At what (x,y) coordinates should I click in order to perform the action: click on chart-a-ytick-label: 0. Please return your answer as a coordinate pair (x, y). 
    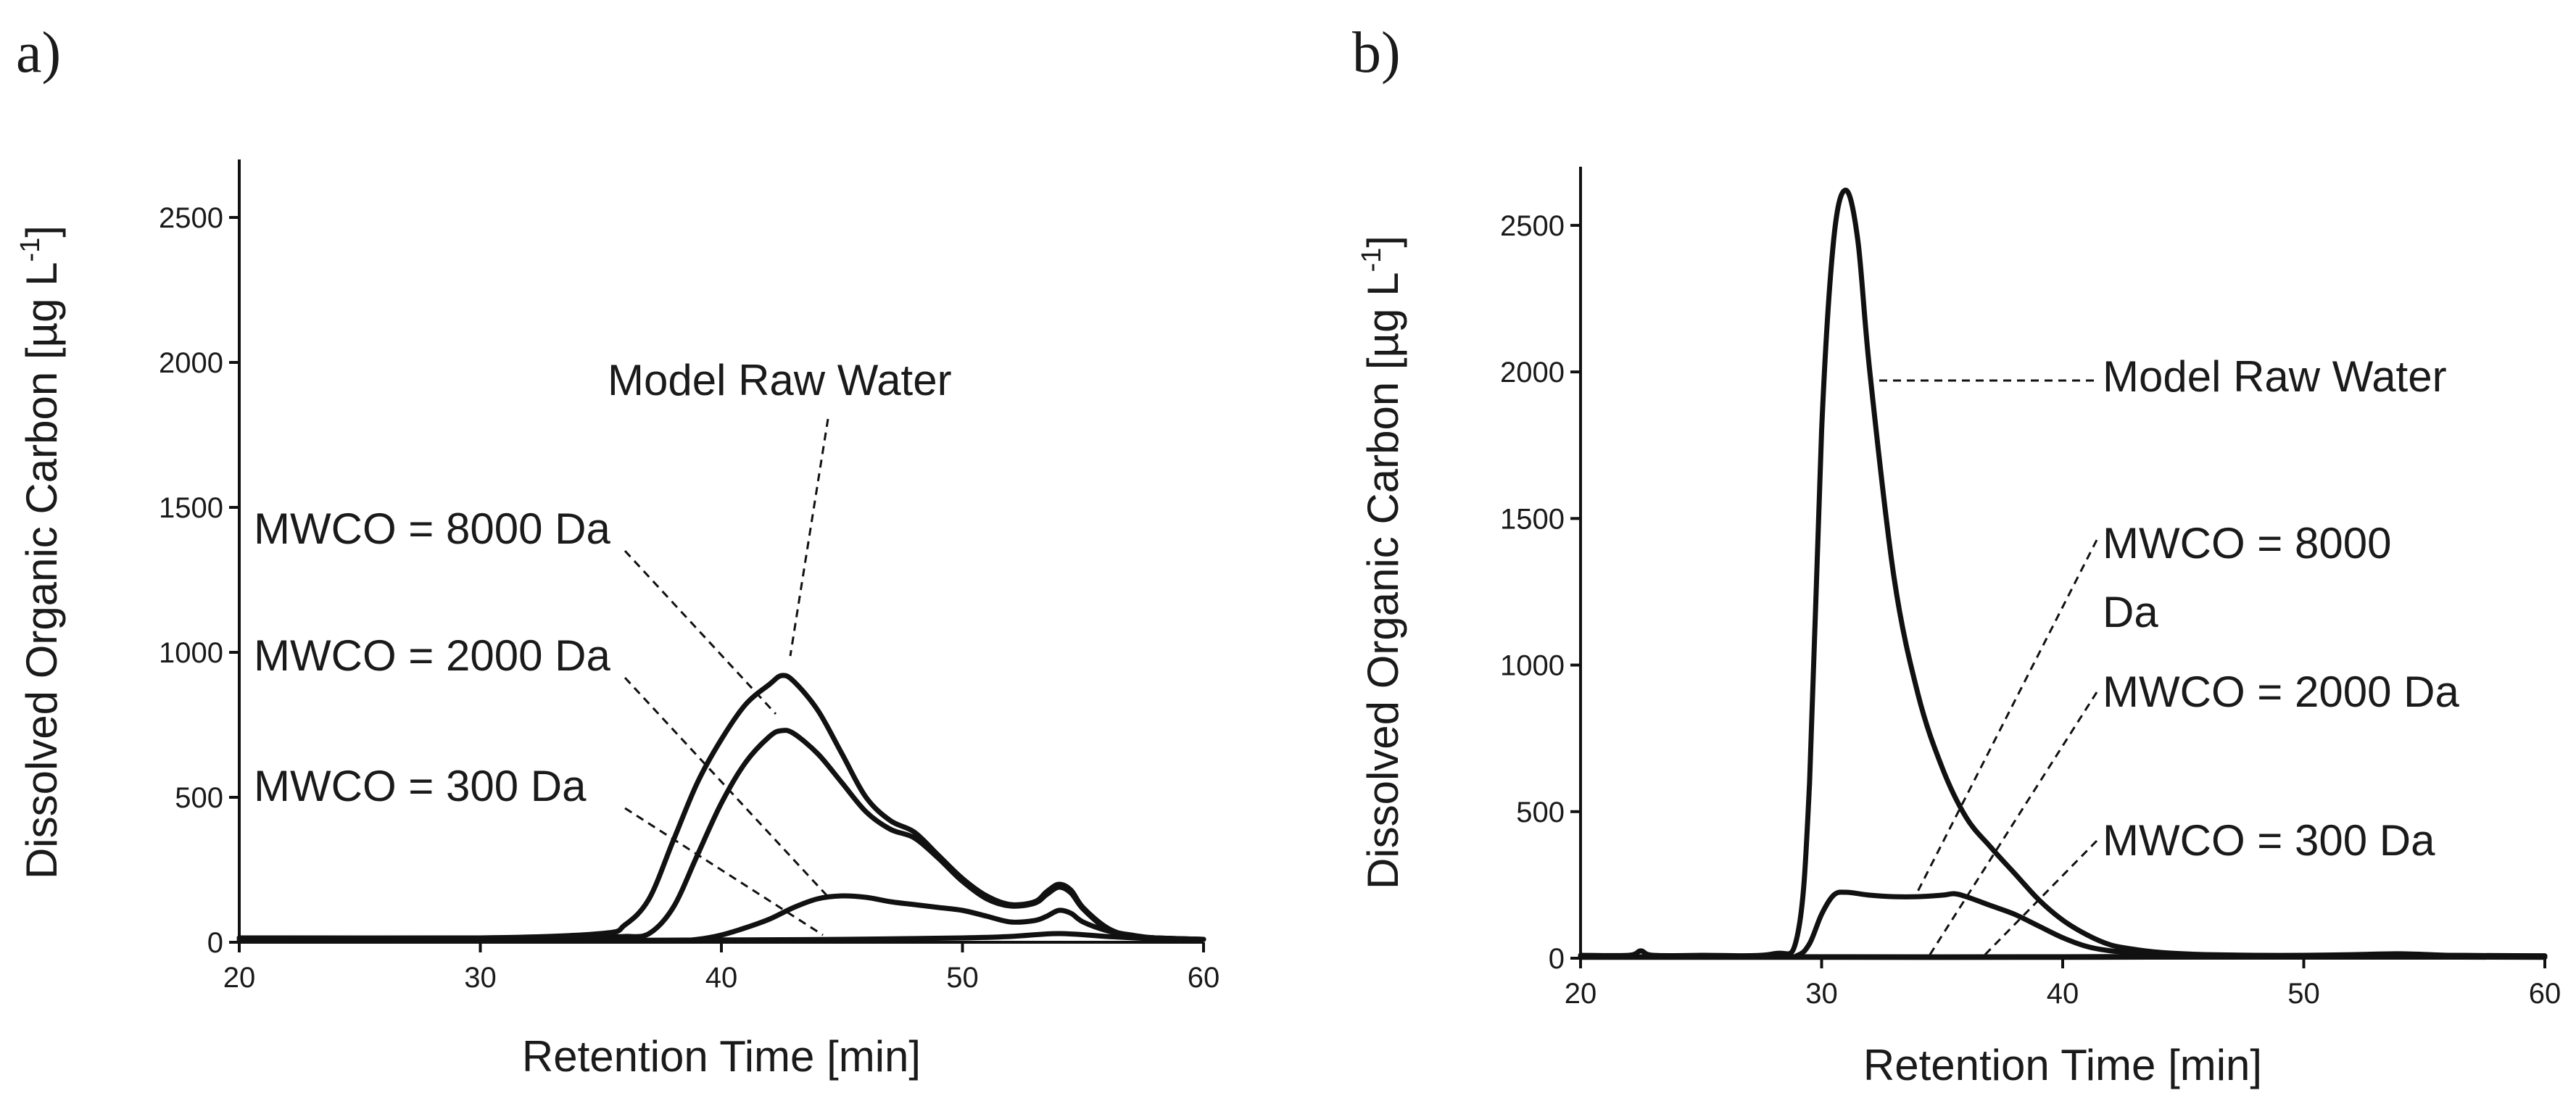
    Looking at the image, I should click on (215, 943).